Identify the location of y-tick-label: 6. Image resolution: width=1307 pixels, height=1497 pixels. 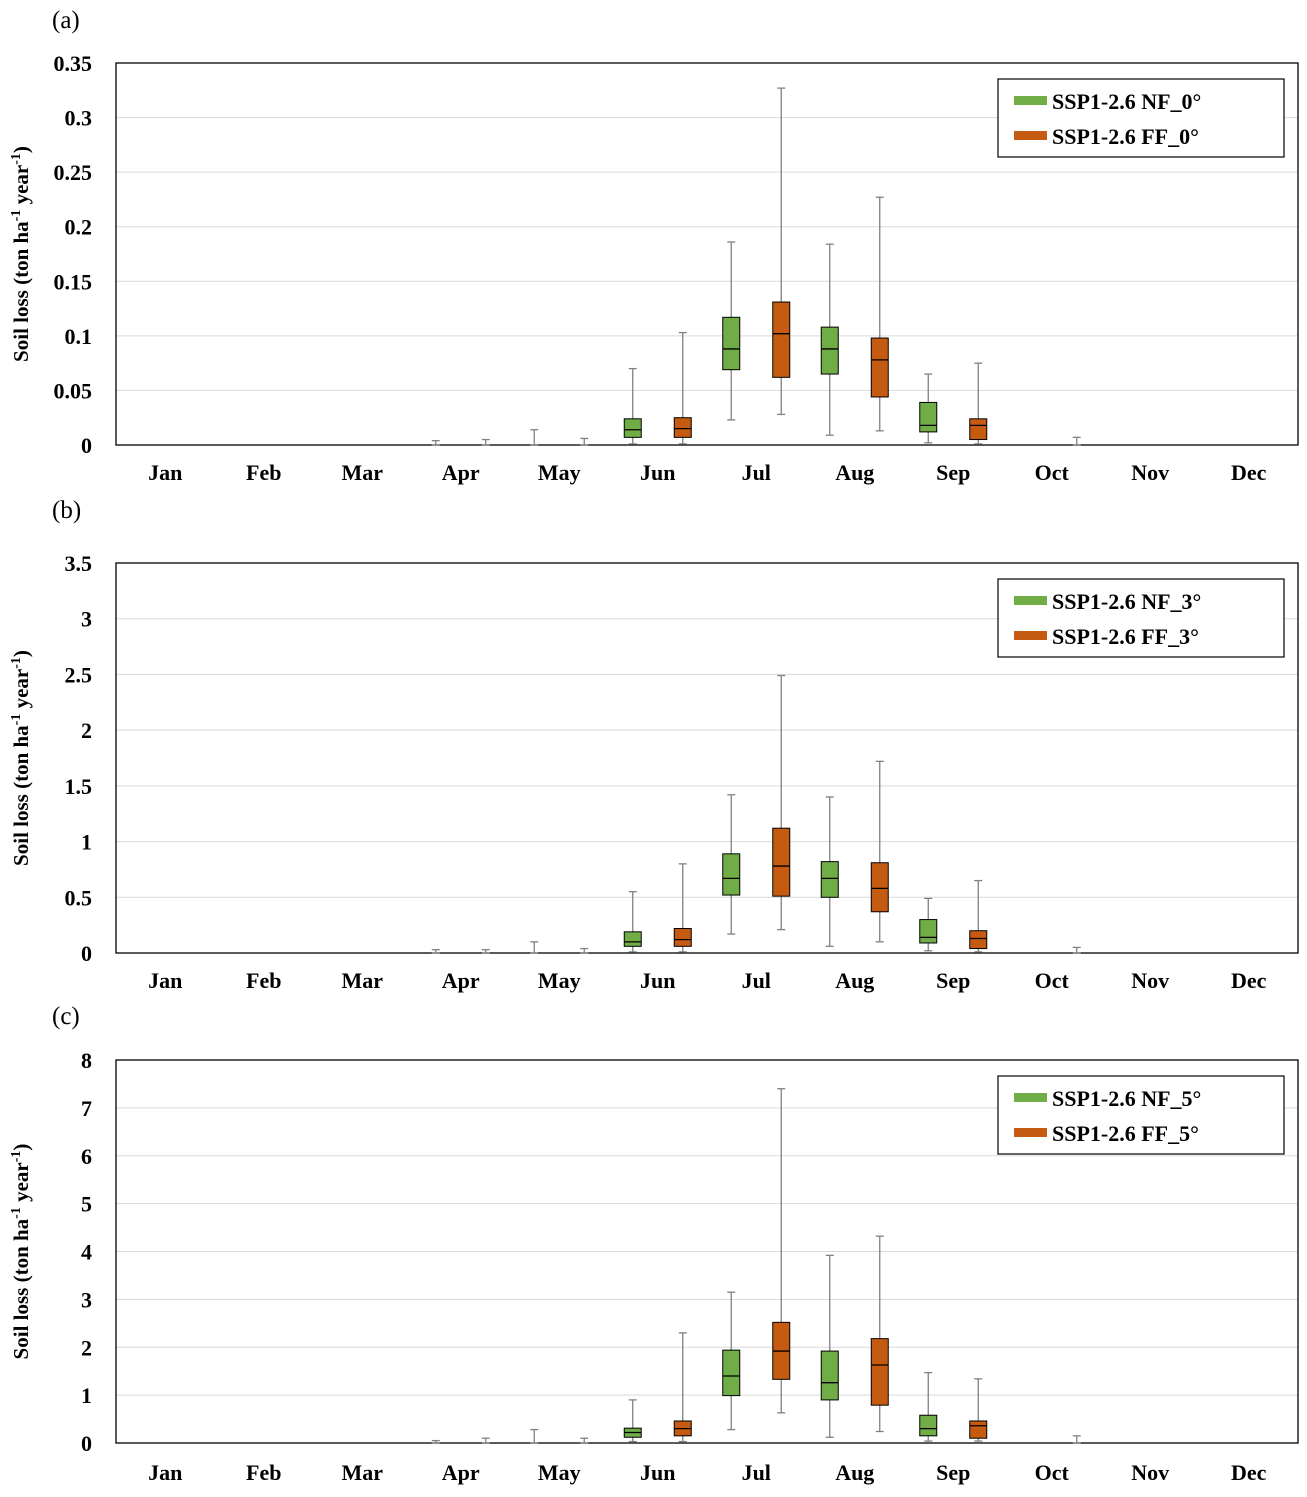
(86, 1156).